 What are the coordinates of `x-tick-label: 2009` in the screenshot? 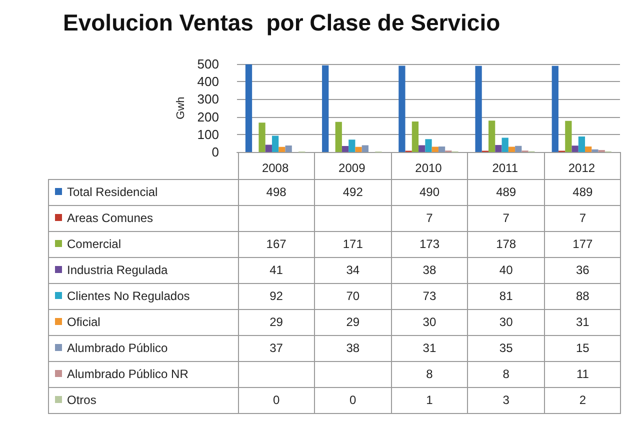 It's located at (352, 168).